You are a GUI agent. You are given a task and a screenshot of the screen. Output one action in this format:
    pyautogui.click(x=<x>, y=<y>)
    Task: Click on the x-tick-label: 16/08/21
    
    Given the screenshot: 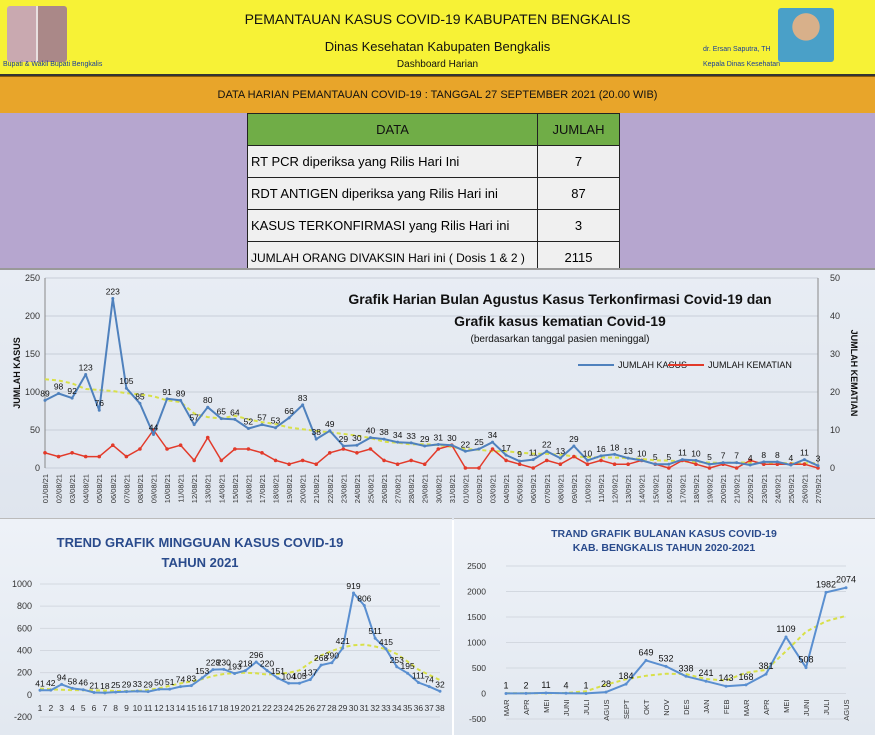 What is the action you would take?
    pyautogui.click(x=248, y=488)
    